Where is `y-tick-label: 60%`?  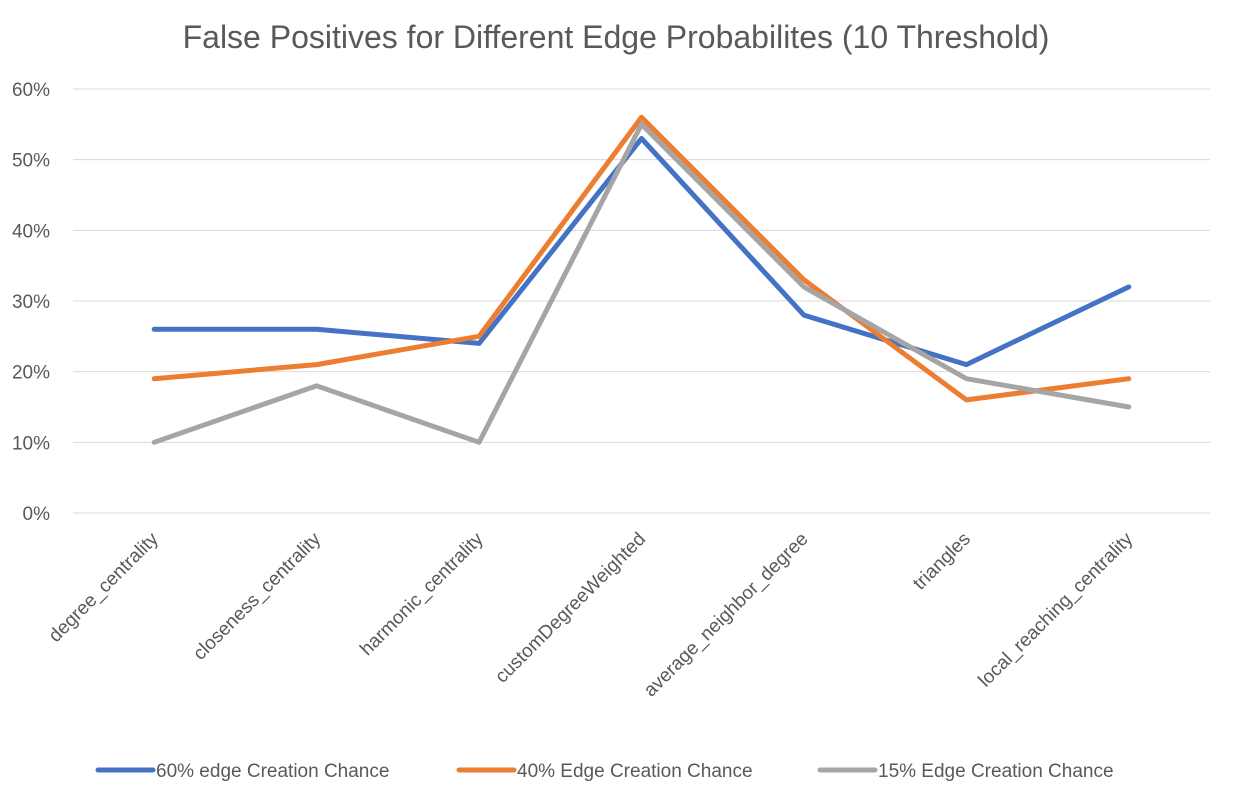 y-tick-label: 60% is located at coordinates (31, 90).